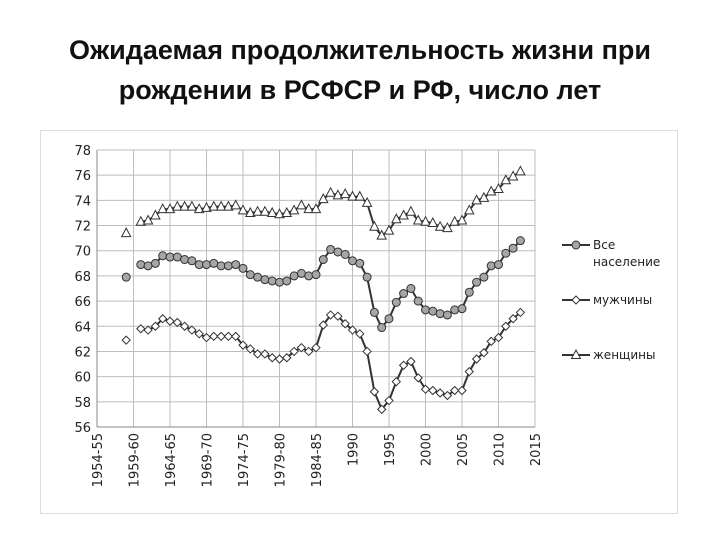 The image size is (720, 540). What do you see at coordinates (135, 460) in the screenshot?
I see `x-tick-label: 1959-60` at bounding box center [135, 460].